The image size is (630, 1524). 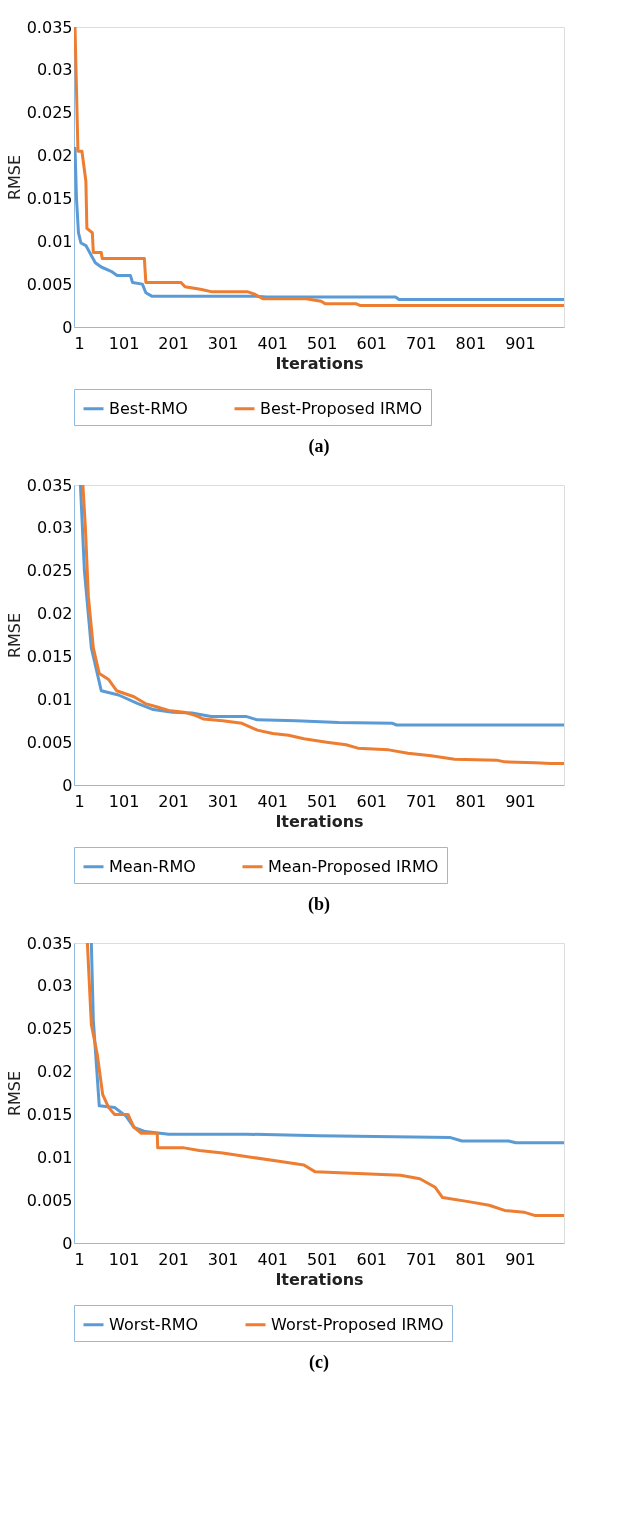 I want to click on legend-label: Best-RMO, so click(x=148, y=408).